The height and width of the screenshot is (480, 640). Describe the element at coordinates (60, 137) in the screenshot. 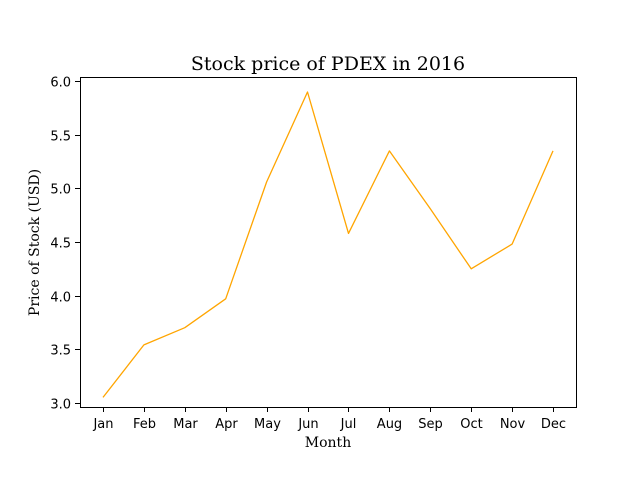

I see `y-tick-label-5: 5.5` at that location.